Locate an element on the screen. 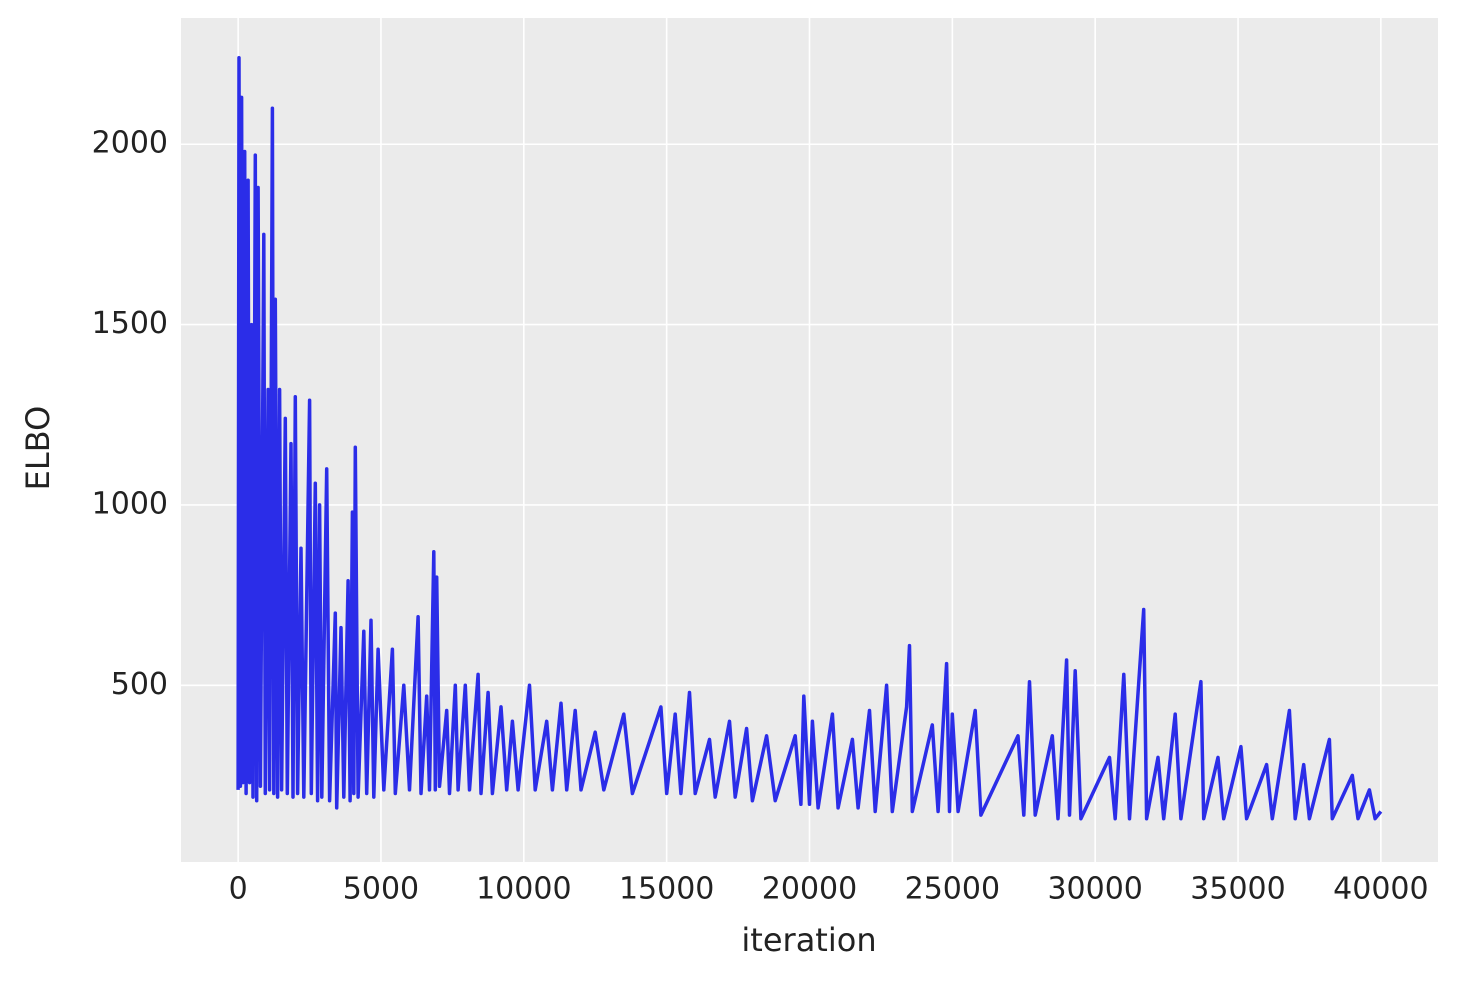 This screenshot has height=987, width=1463. y-tick-label: 2000 is located at coordinates (130, 143).